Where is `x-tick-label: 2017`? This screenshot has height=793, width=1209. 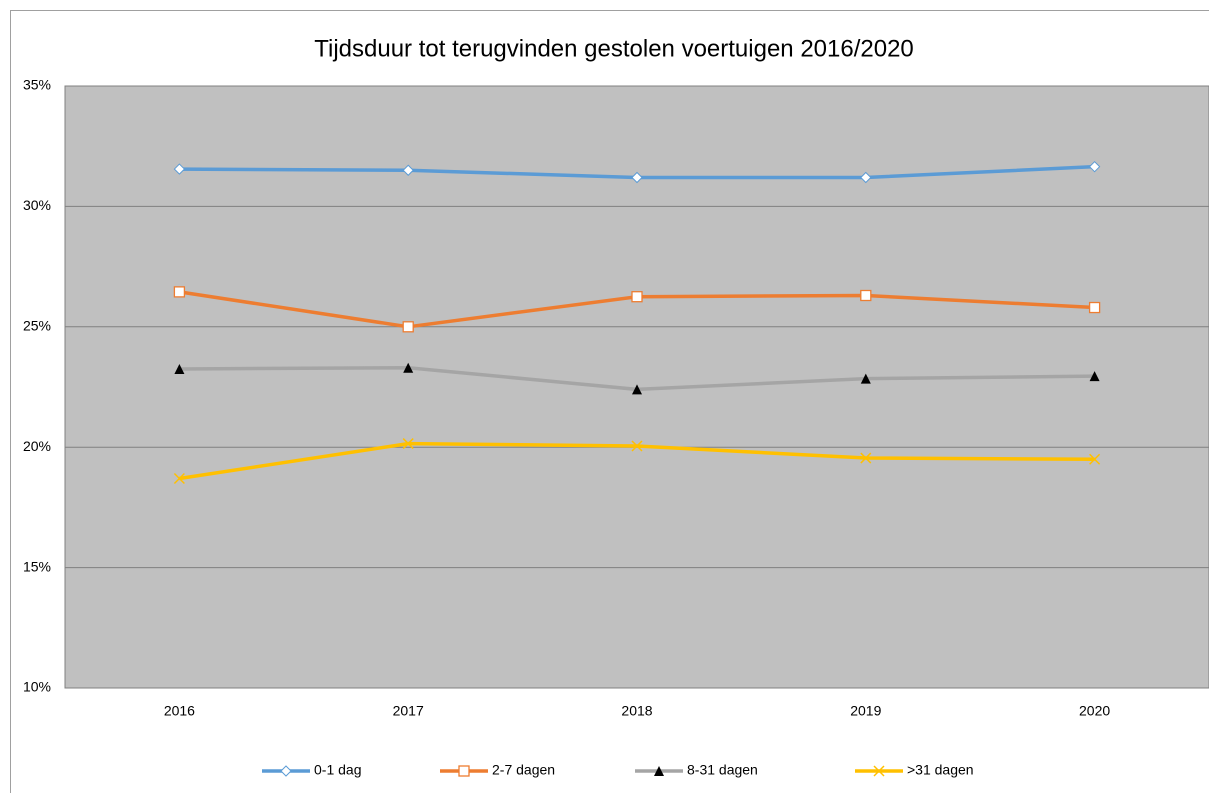
x-tick-label: 2017 is located at coordinates (408, 711).